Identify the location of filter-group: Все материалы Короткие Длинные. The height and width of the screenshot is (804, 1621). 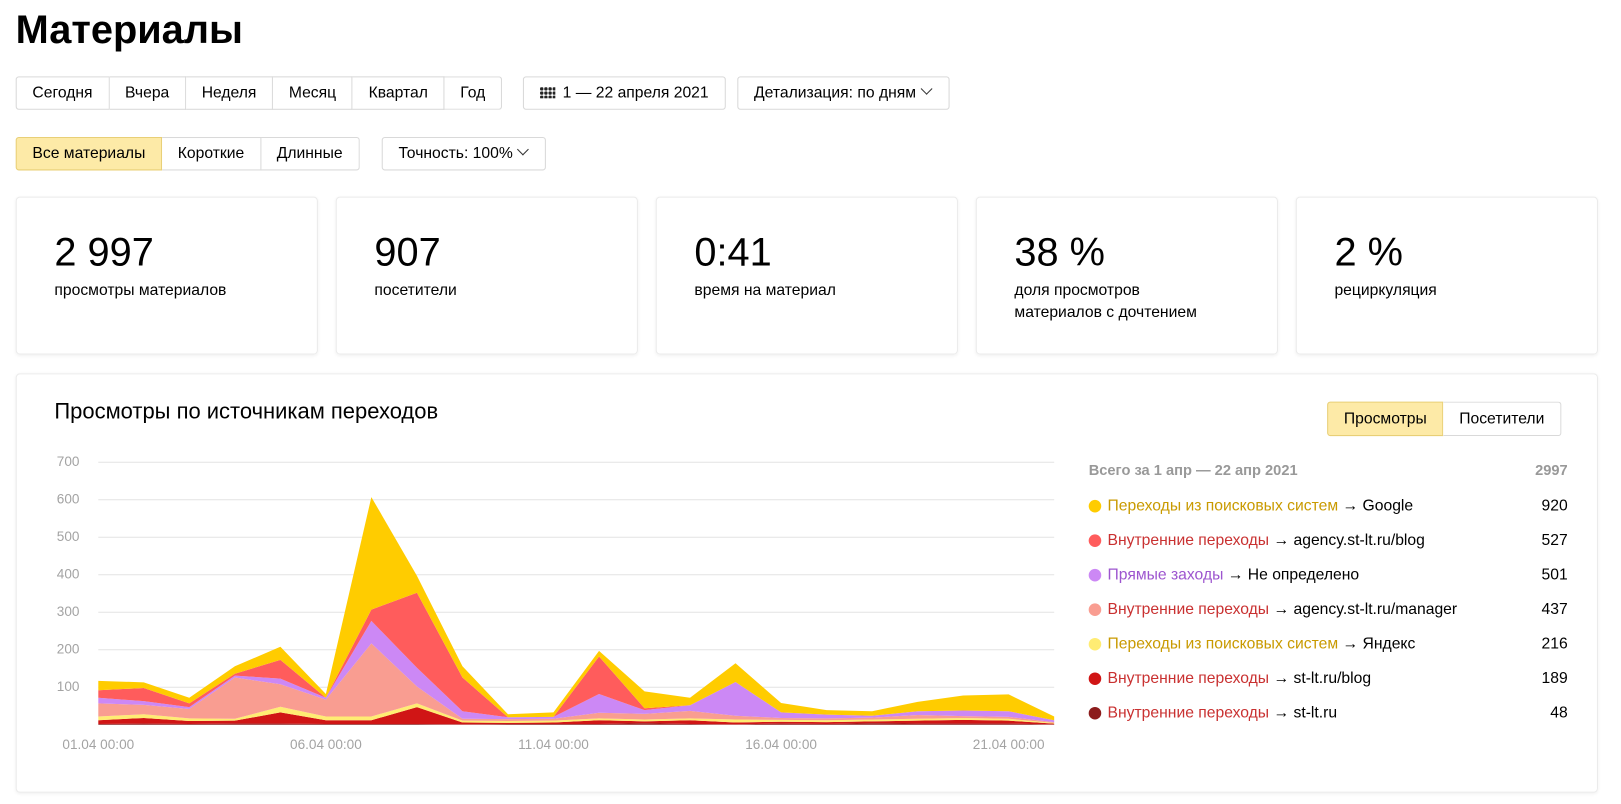
(187, 154).